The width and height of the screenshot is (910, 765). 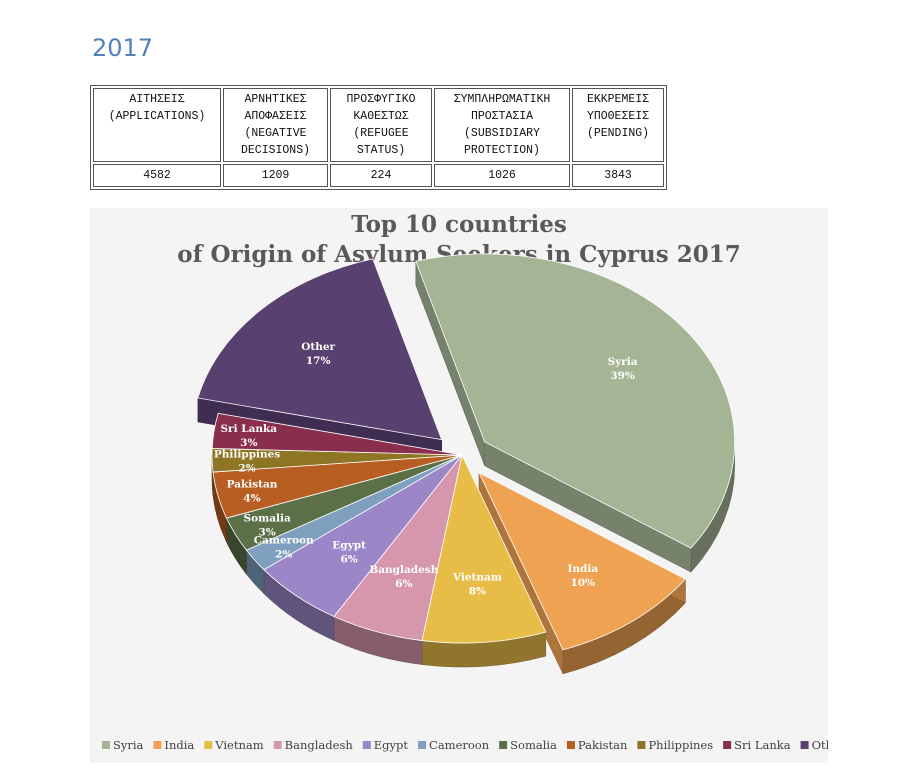 What do you see at coordinates (403, 577) in the screenshot?
I see `slice-label-bangladesh: Bangladesh 6%` at bounding box center [403, 577].